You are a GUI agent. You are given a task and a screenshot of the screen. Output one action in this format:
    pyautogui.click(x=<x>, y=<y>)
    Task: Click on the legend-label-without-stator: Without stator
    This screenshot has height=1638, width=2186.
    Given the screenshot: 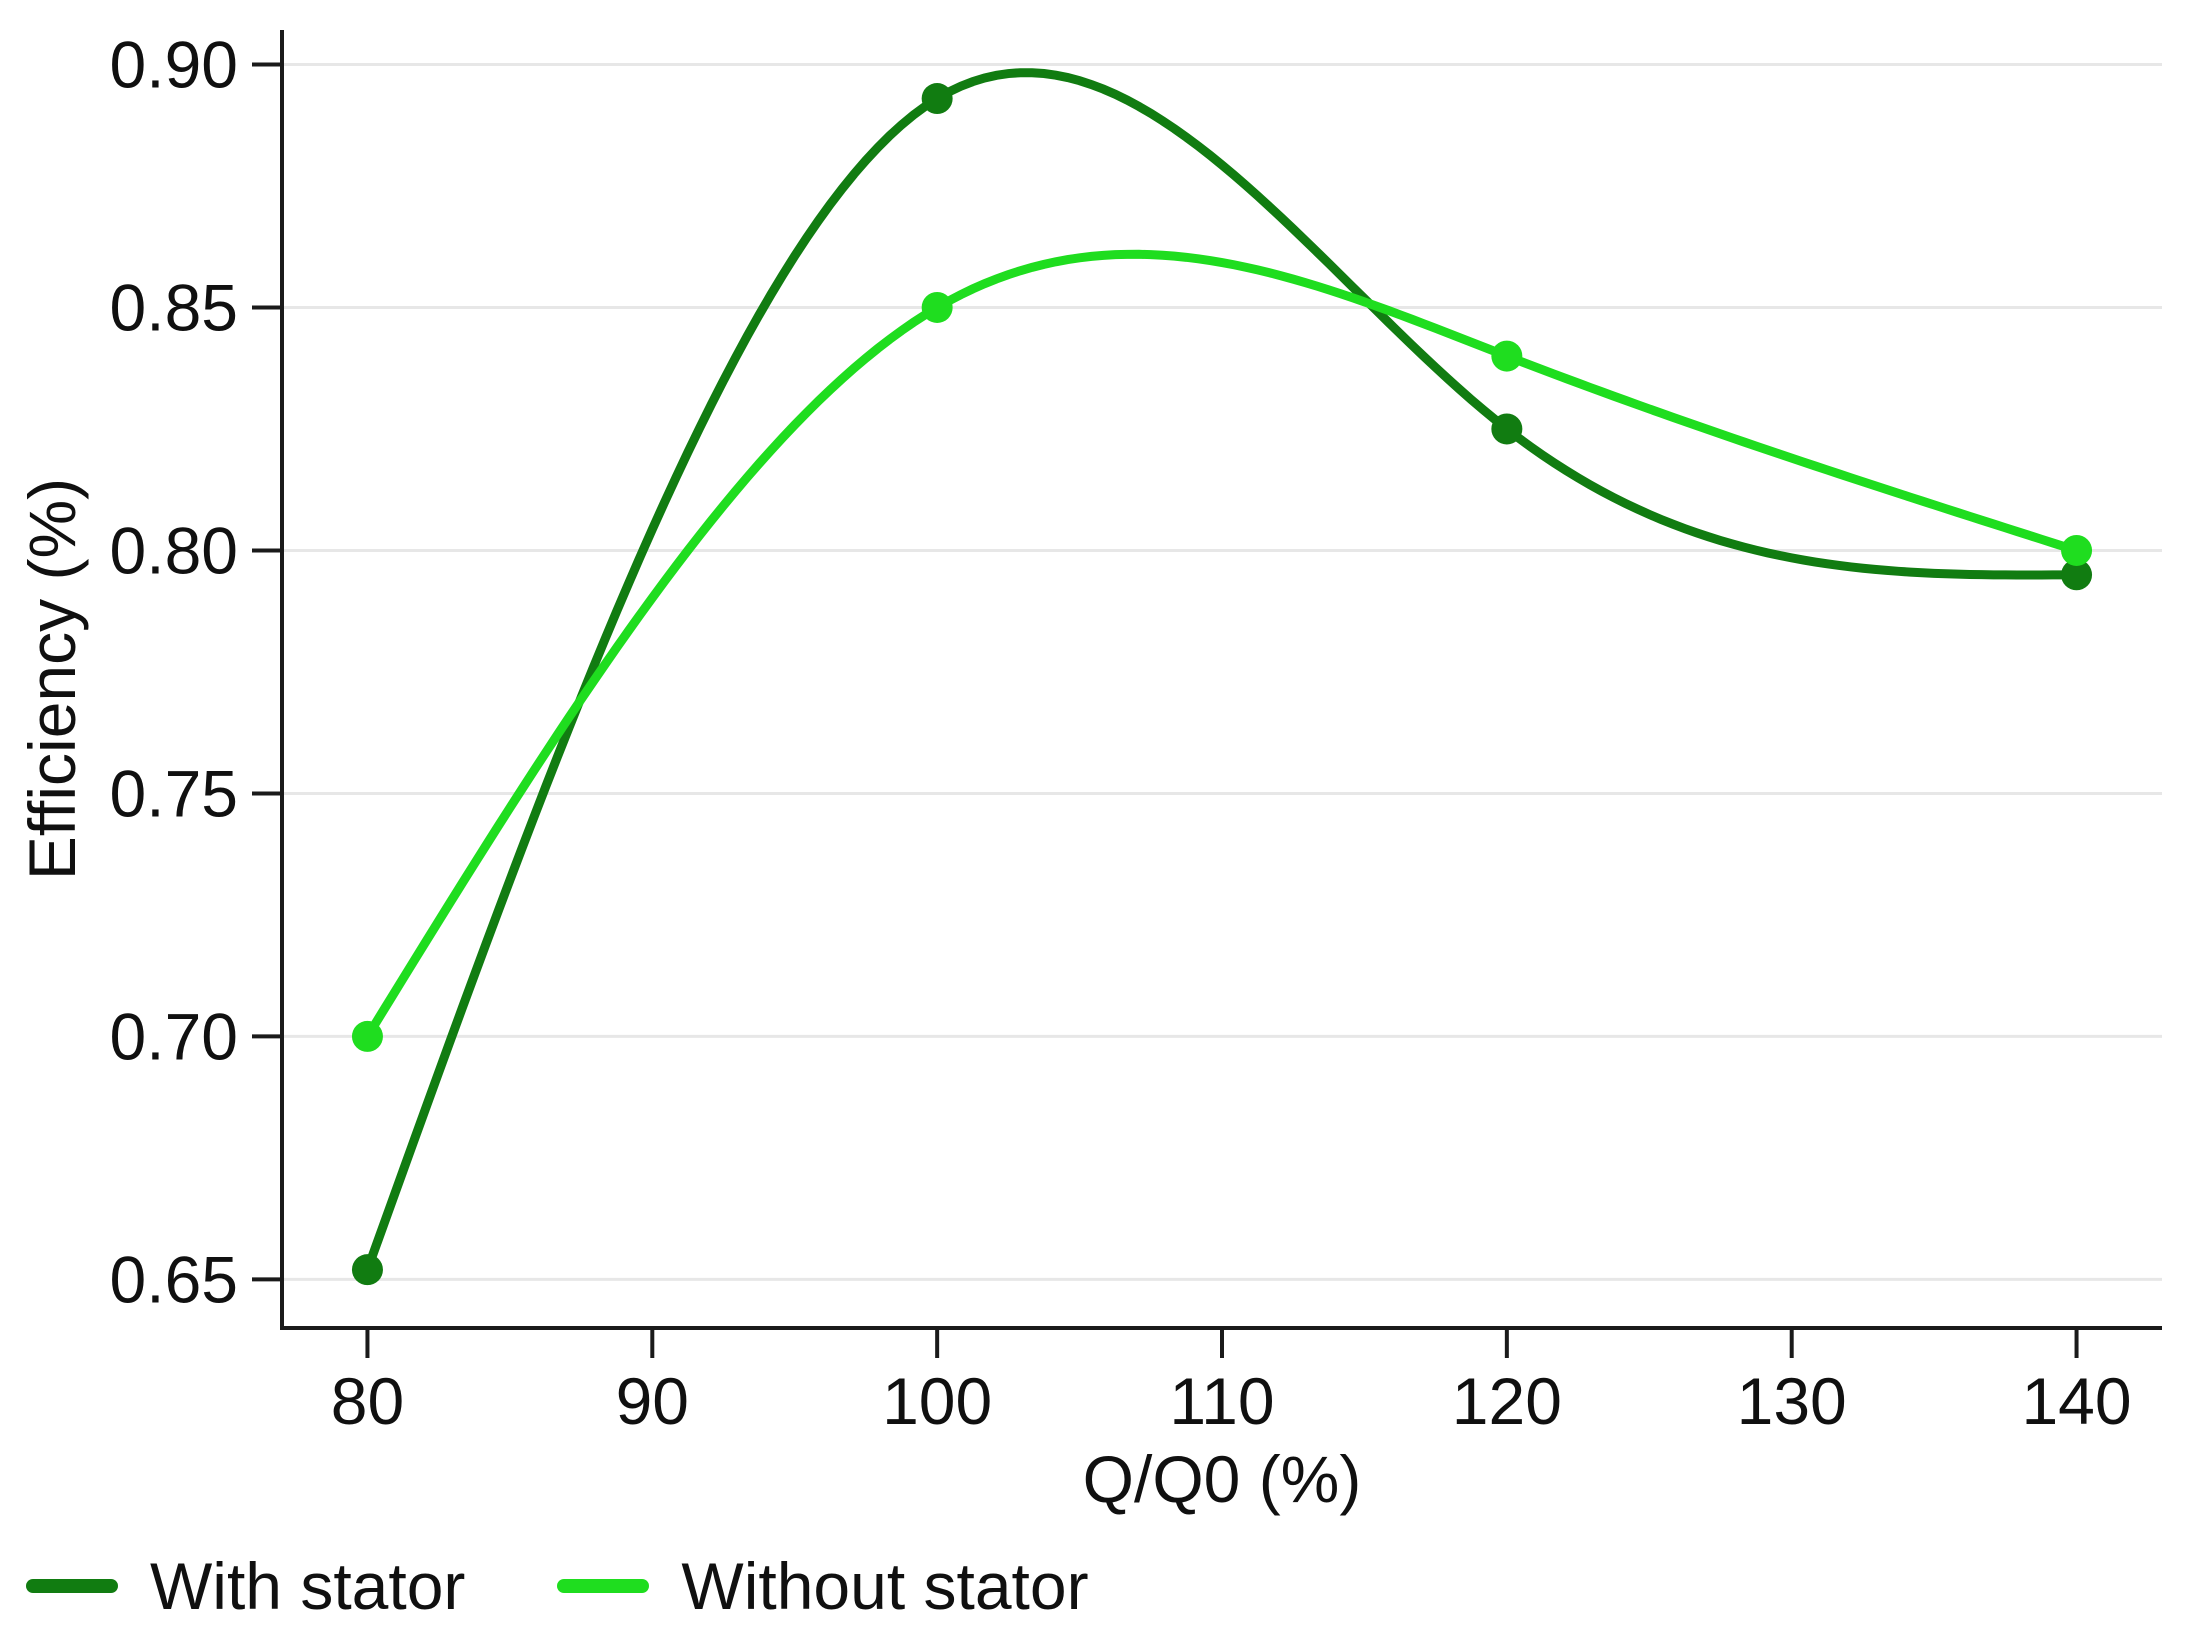 What is the action you would take?
    pyautogui.click(x=885, y=1586)
    